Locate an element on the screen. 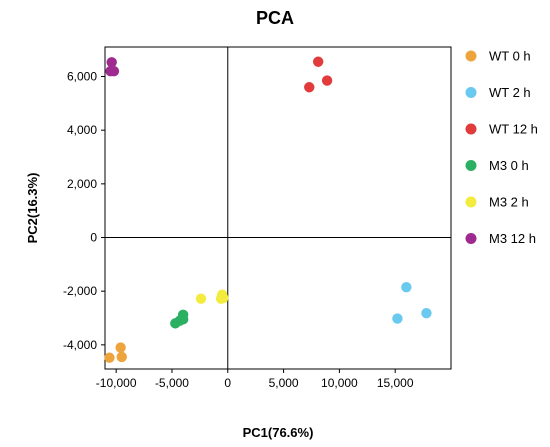 The width and height of the screenshot is (550, 447). x-tick-label: 10,000 is located at coordinates (339, 383).